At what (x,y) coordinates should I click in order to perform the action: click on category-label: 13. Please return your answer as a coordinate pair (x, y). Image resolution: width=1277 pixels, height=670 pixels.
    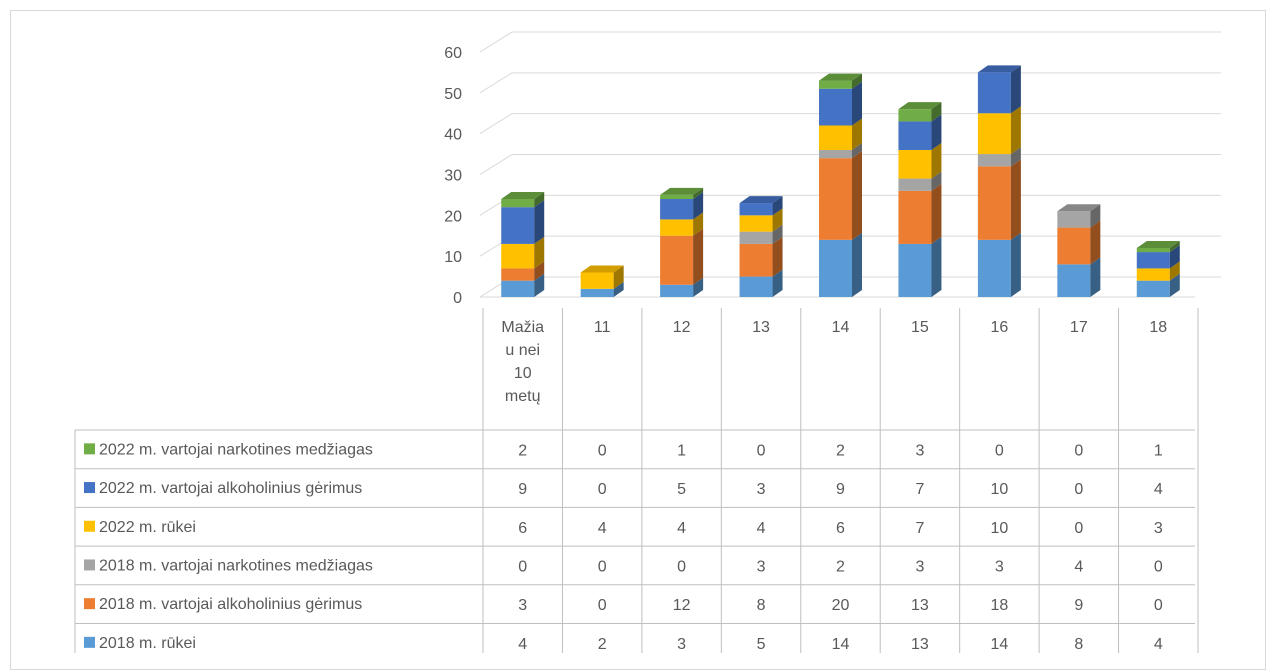
    Looking at the image, I should click on (761, 327).